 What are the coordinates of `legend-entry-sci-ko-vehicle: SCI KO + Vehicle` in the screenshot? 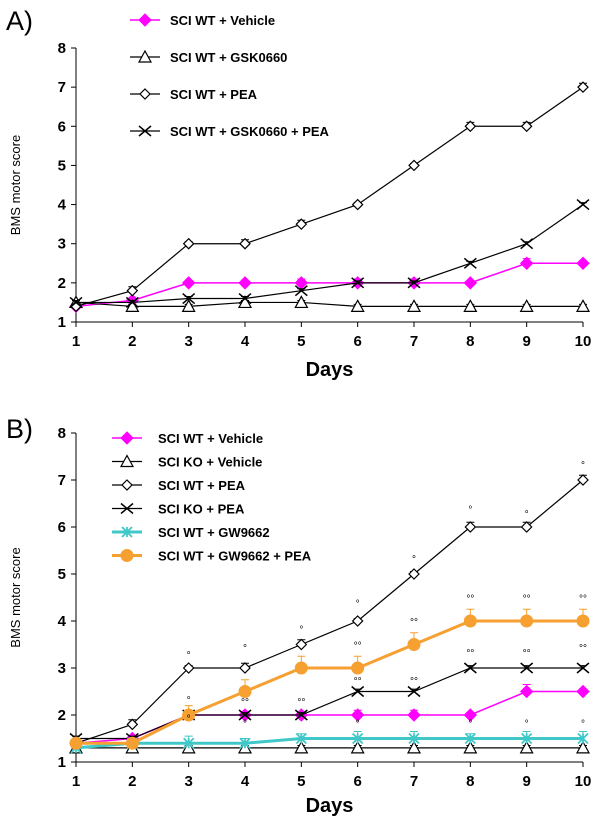 It's located at (187, 462).